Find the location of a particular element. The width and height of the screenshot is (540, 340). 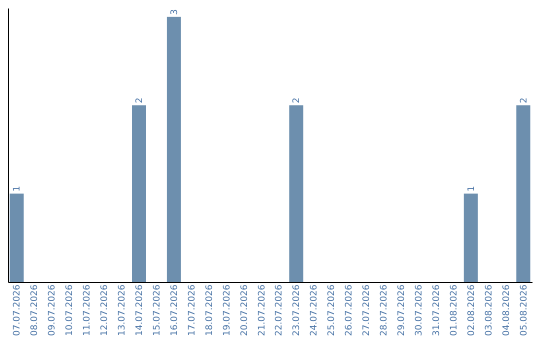

x-tick-label: 24.07.2026 is located at coordinates (315, 310).